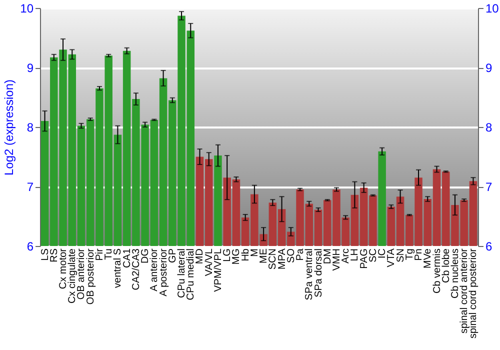 The width and height of the screenshot is (500, 350). Describe the element at coordinates (228, 255) in the screenshot. I see `x-tick-label: LG` at that location.